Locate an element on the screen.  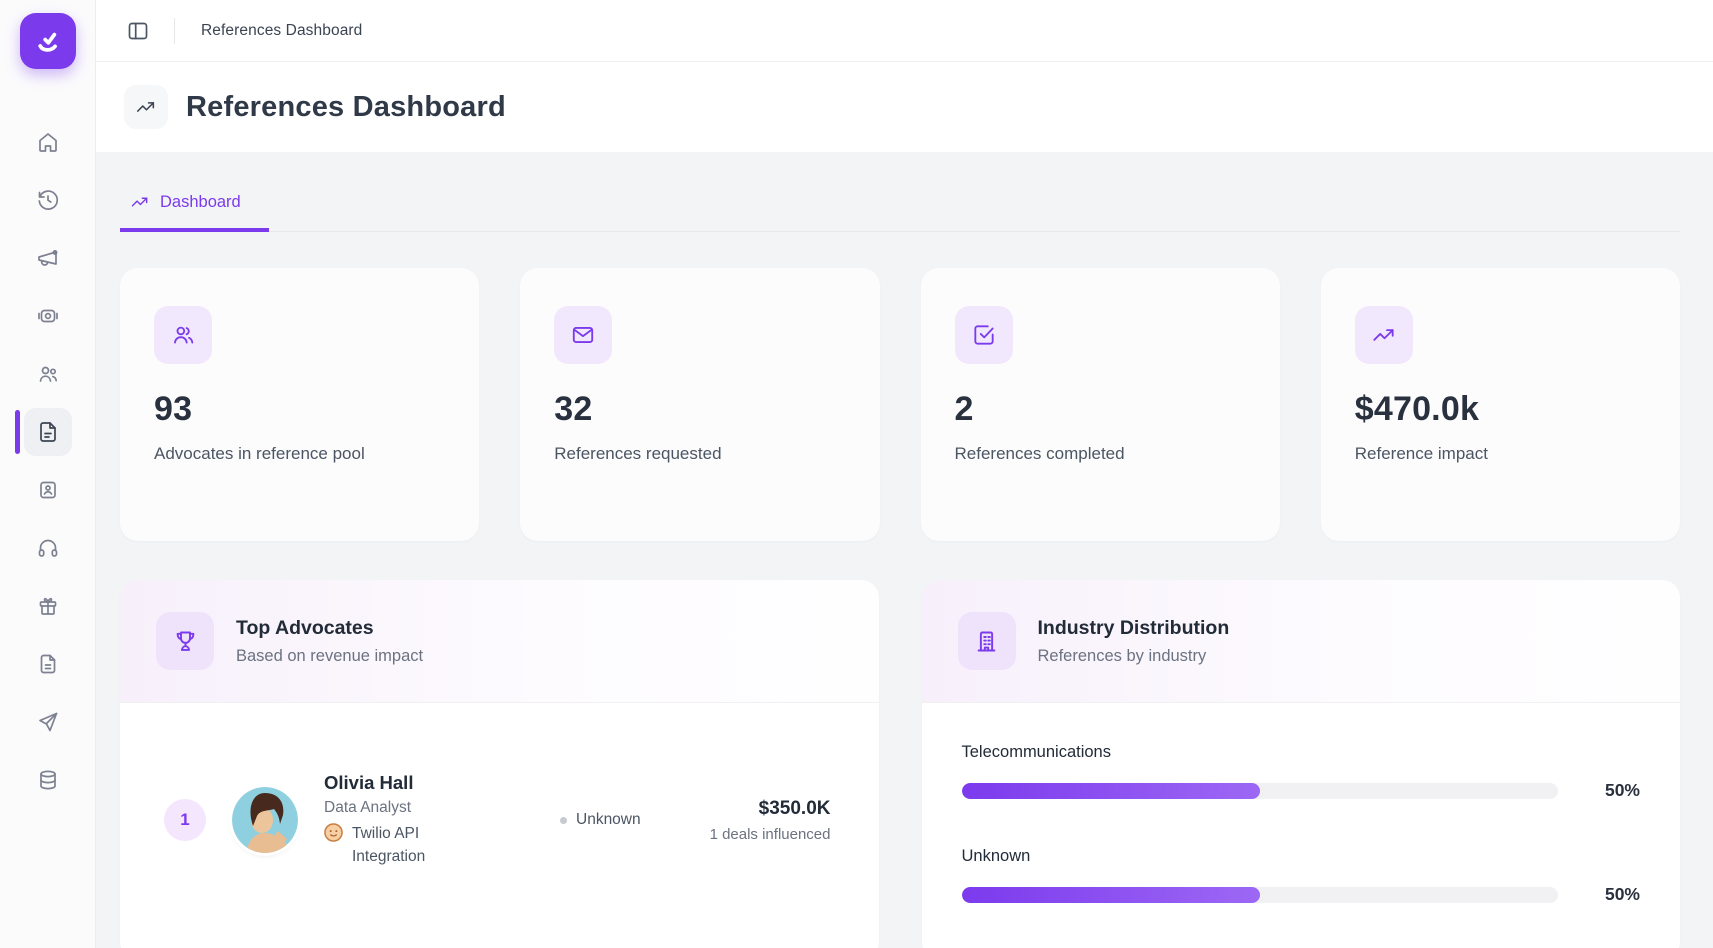
panel-title: Industry Distribution is located at coordinates (1133, 627).